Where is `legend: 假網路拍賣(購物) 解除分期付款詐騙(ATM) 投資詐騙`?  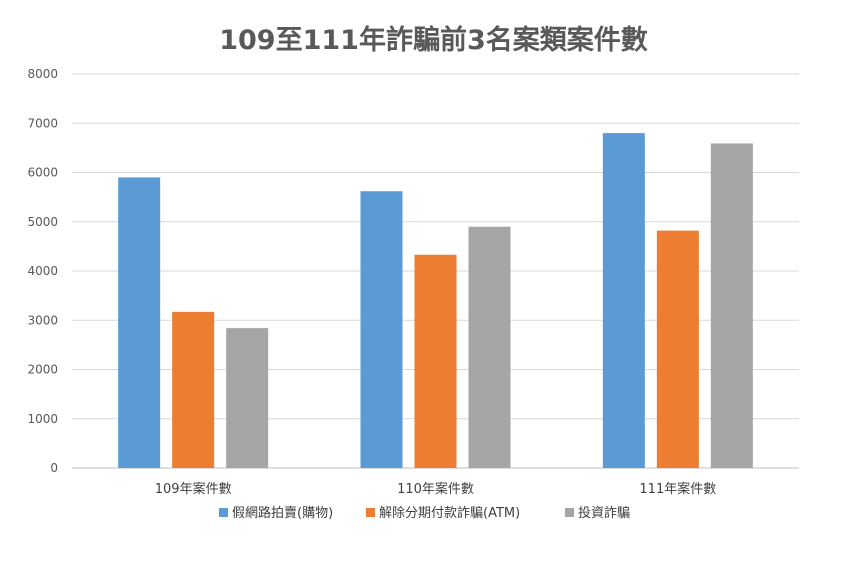 legend: 假網路拍賣(購物) 解除分期付款詐騙(ATM) 投資詐騙 is located at coordinates (424, 513).